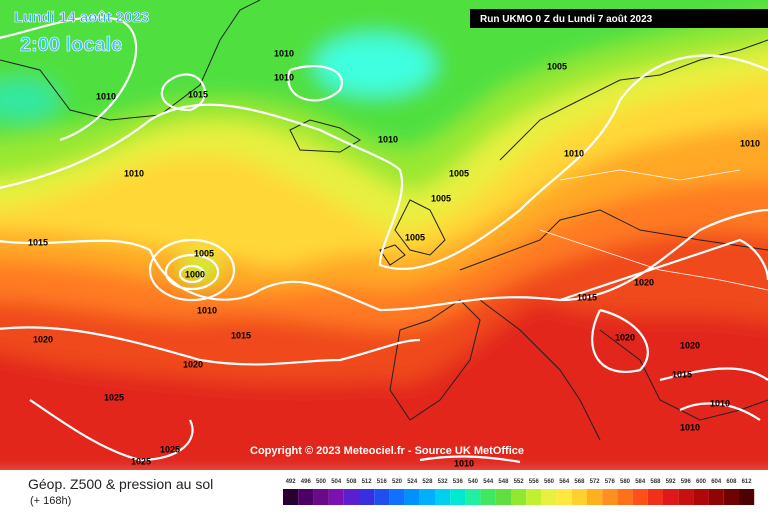 The height and width of the screenshot is (512, 768). Describe the element at coordinates (351, 482) in the screenshot. I see `scale-label: 508` at that location.